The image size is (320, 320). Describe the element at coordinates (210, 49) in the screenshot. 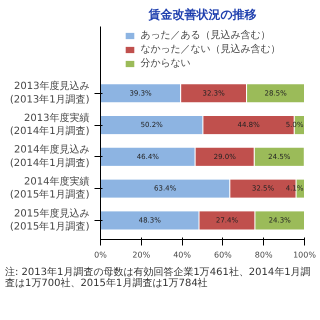

I see `legend-label: なかった／ない（見込み含む）` at that location.